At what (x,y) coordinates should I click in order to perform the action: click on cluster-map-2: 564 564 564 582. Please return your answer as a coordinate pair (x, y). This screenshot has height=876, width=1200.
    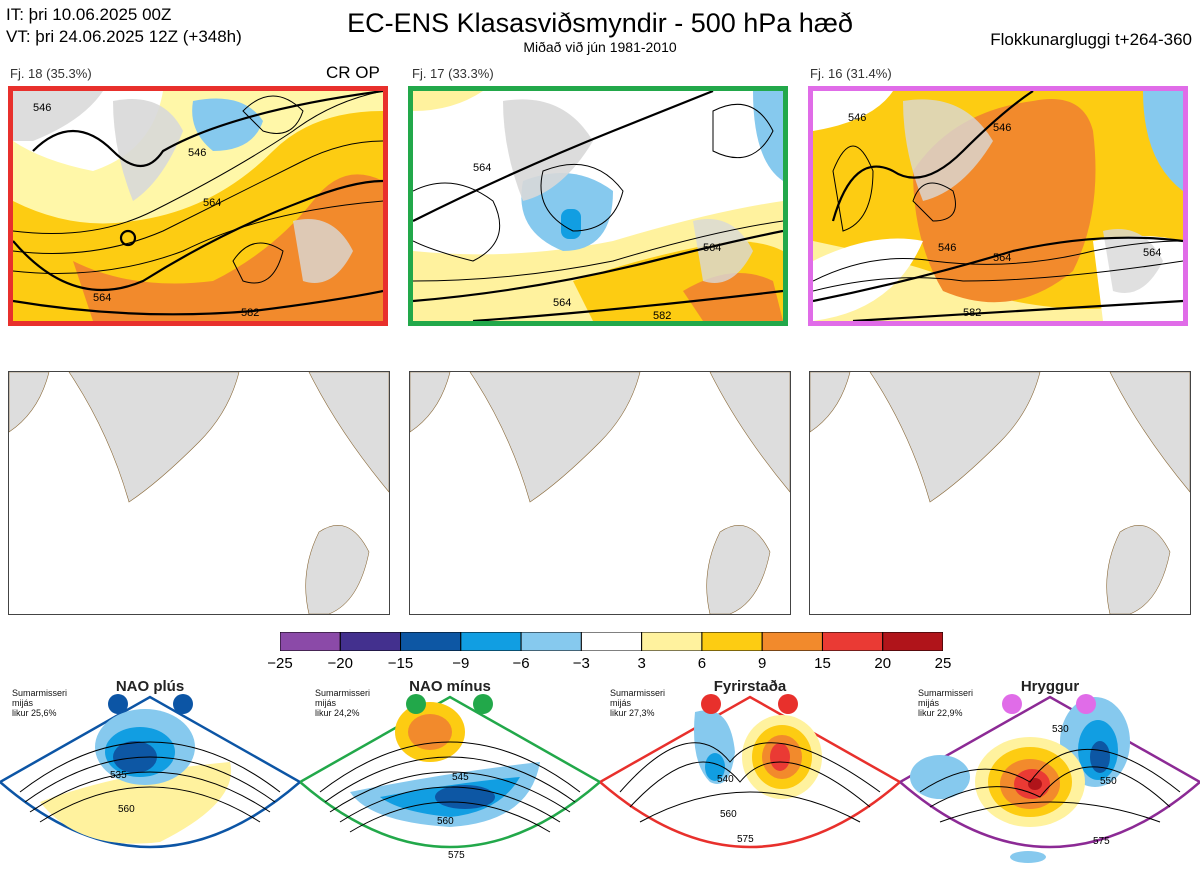
    Looking at the image, I should click on (598, 206).